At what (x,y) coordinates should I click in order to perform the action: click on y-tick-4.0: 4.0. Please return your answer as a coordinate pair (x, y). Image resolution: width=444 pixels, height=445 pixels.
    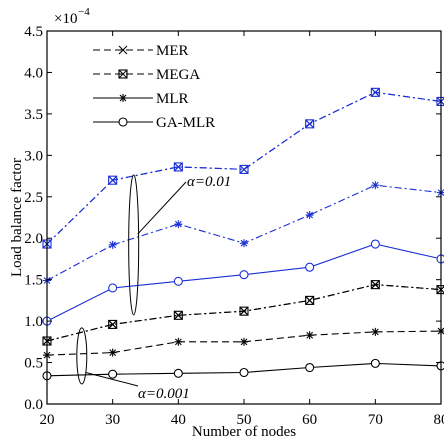
    Looking at the image, I should click on (232, 73).